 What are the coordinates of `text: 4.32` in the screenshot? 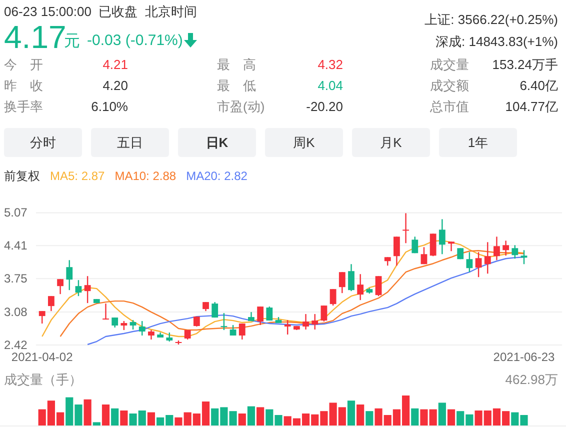 It's located at (330, 64).